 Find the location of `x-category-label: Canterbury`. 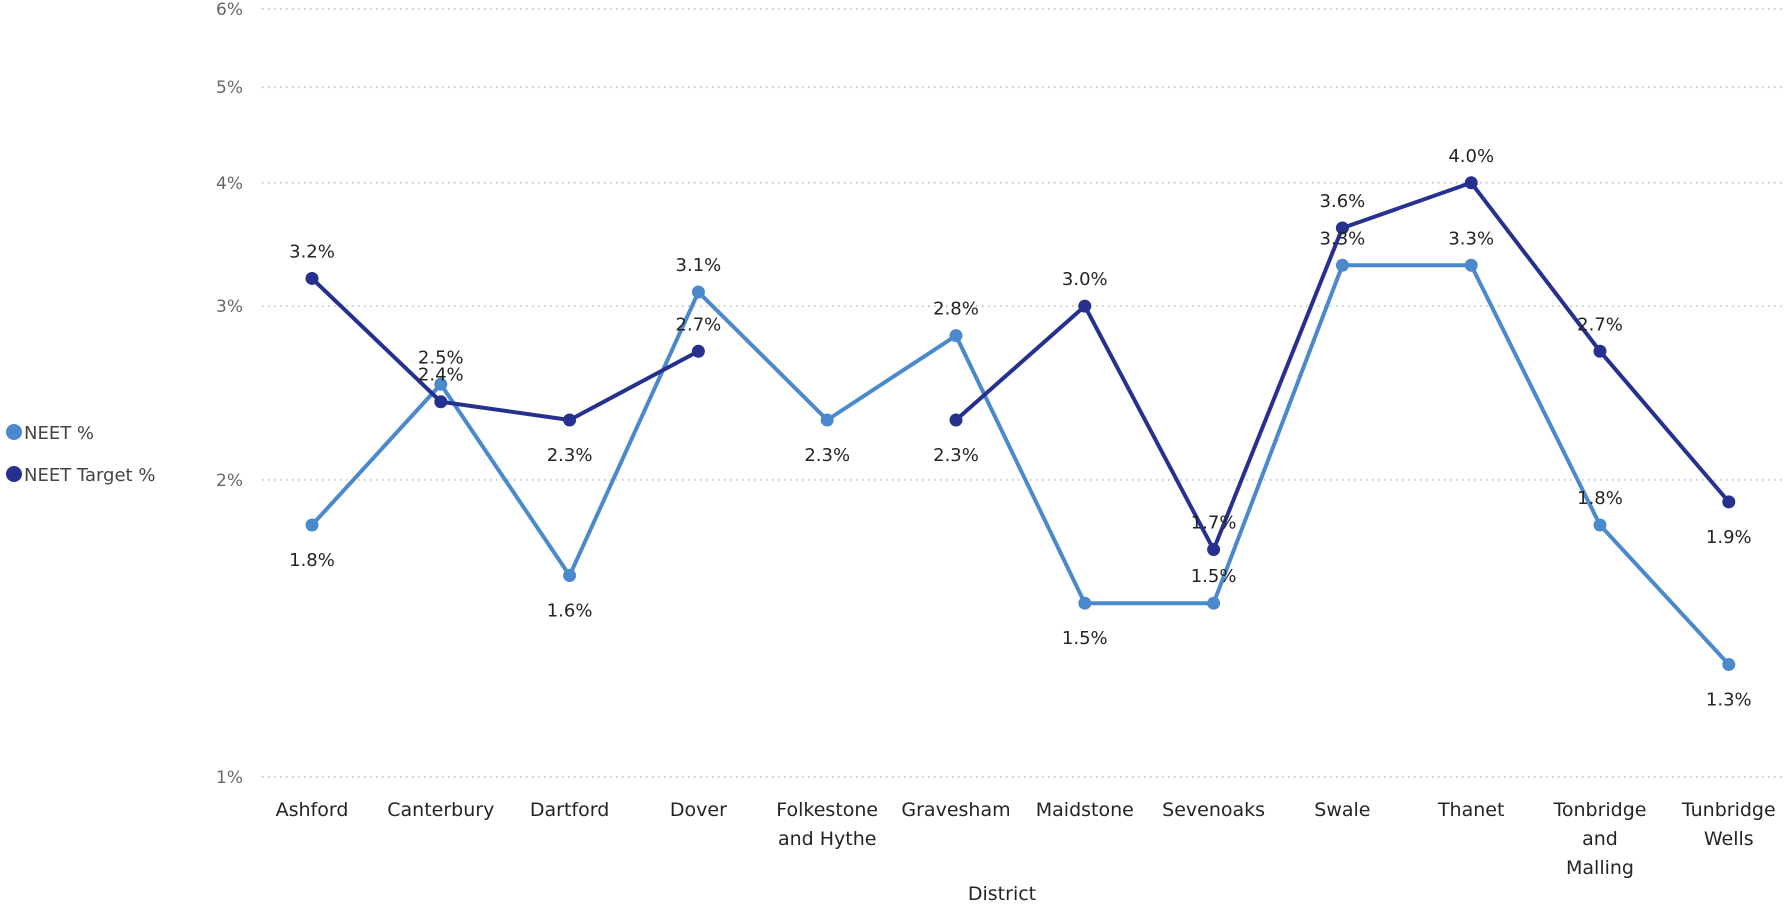

x-category-label: Canterbury is located at coordinates (440, 810).